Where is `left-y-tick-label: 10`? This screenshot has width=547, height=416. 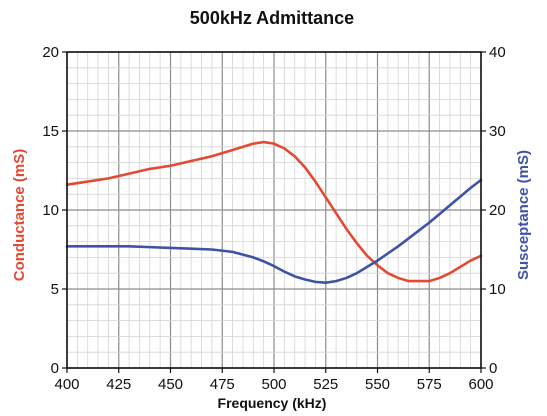
left-y-tick-label: 10 is located at coordinates (50, 210).